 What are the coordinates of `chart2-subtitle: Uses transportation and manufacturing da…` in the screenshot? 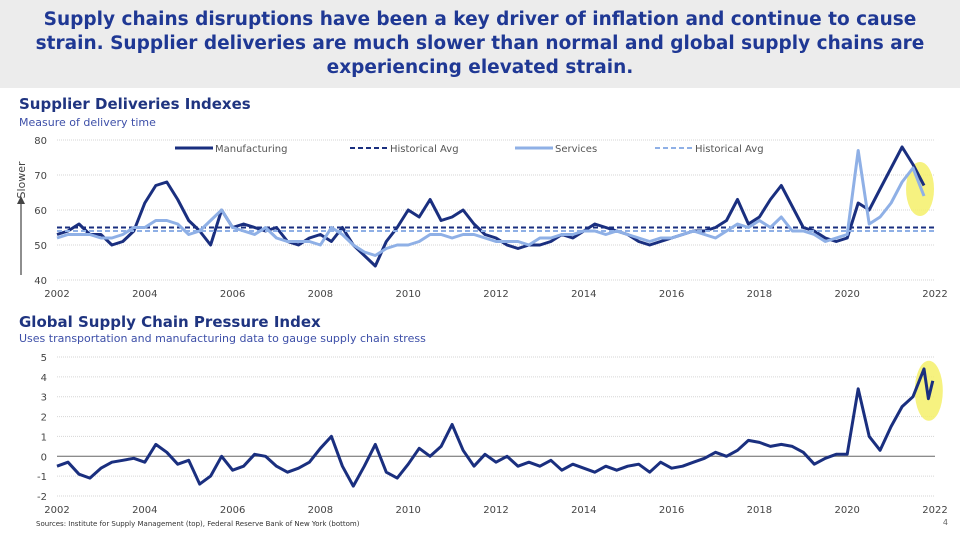 It's located at (222, 338).